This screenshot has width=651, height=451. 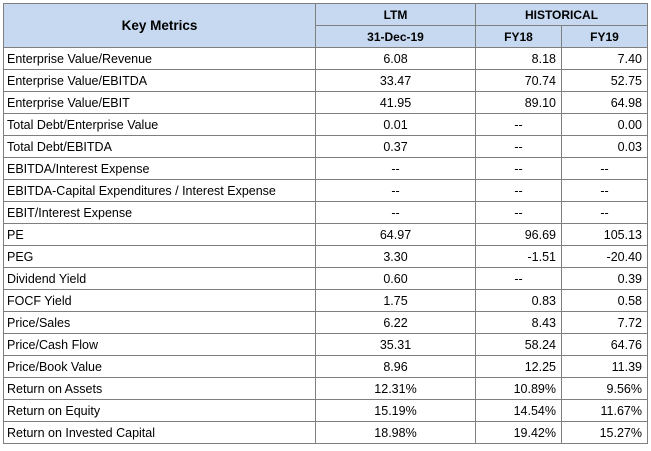 What do you see at coordinates (518, 322) in the screenshot?
I see `fy18-value-cell: 8.43` at bounding box center [518, 322].